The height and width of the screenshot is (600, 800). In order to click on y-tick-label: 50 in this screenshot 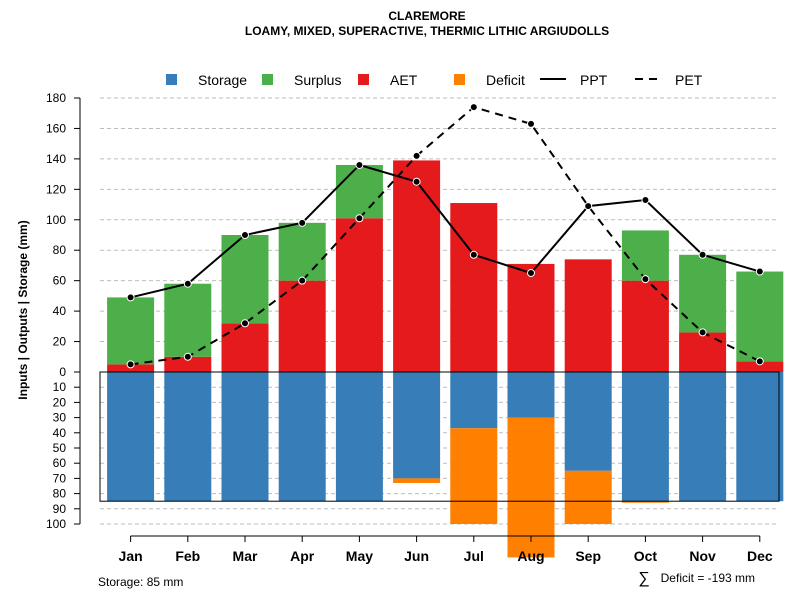, I will do `click(60, 448)`.